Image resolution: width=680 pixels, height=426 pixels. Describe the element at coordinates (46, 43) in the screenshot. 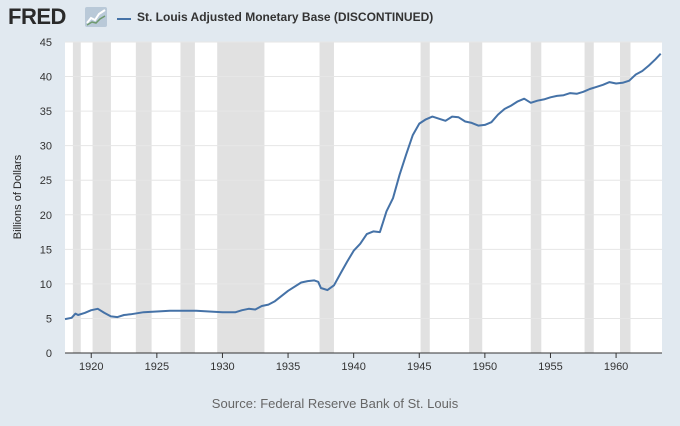

I see `y-tick-label: 45` at that location.